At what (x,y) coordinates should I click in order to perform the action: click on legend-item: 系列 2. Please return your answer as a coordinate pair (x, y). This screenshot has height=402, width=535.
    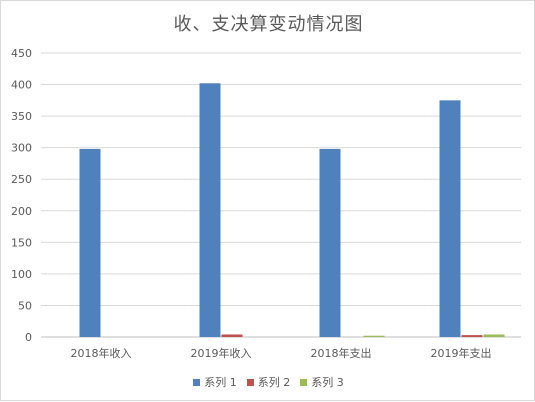
    Looking at the image, I should click on (268, 382).